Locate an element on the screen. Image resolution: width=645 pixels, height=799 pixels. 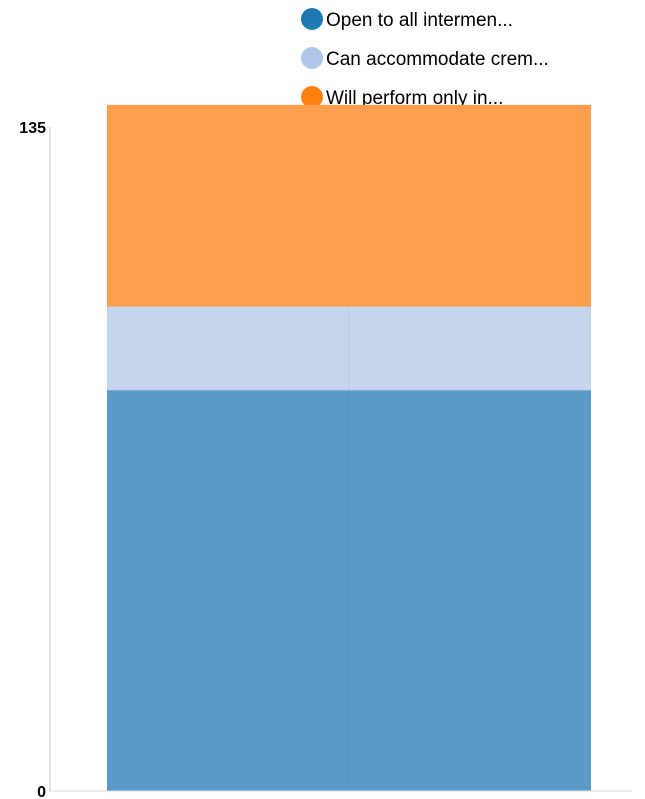
y-tick-label-min: 0 is located at coordinates (41, 791).